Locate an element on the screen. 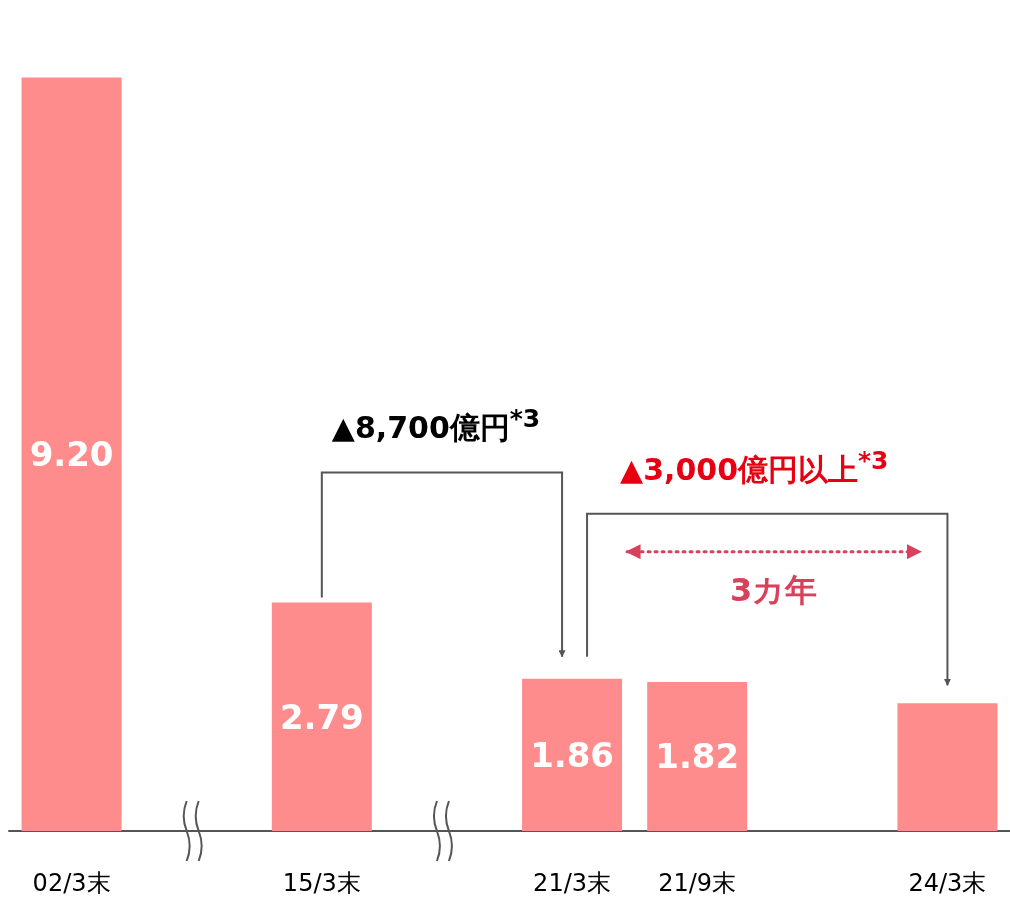  data-label: 9.20 is located at coordinates (71, 454).